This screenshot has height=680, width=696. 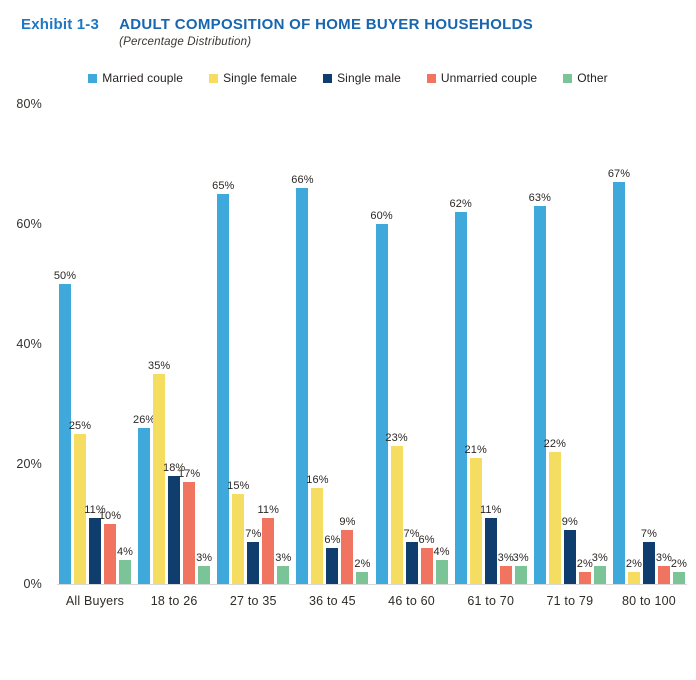 What do you see at coordinates (238, 486) in the screenshot?
I see `bar-value-label: 15%` at bounding box center [238, 486].